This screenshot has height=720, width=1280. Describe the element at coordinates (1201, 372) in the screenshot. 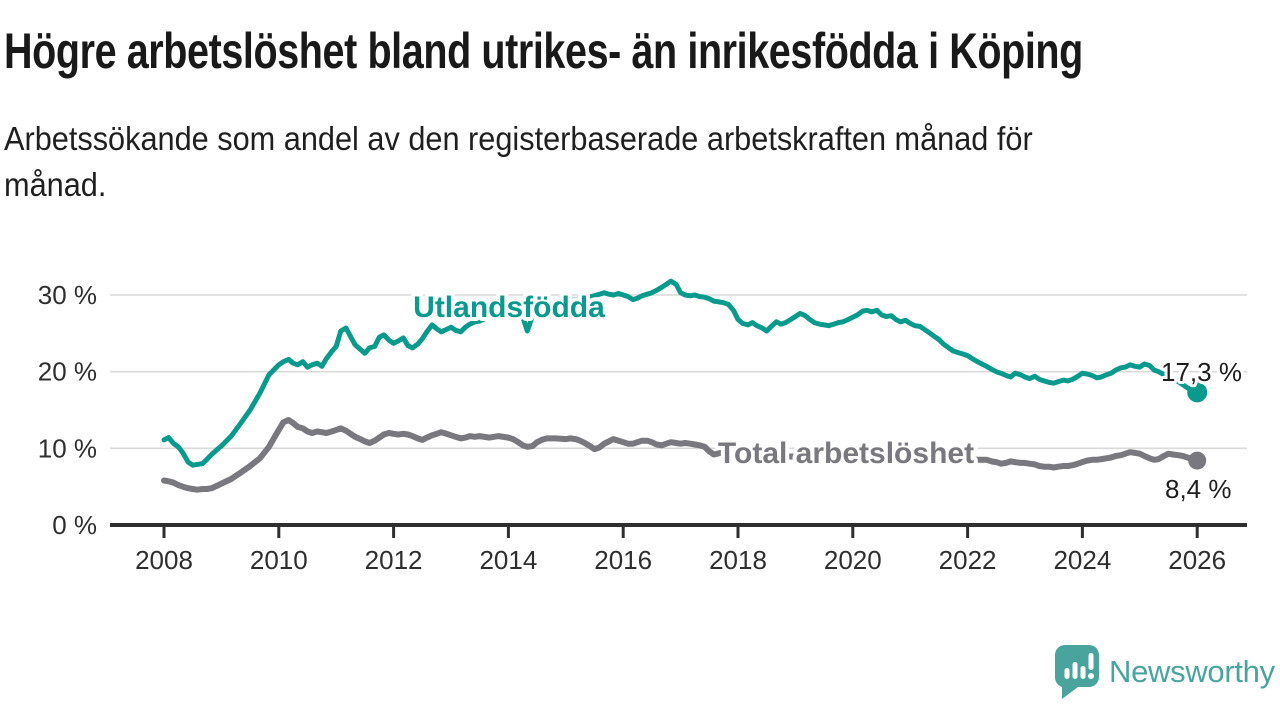

I see `end-value-label-utlandsfodda: 17,3 %` at that location.